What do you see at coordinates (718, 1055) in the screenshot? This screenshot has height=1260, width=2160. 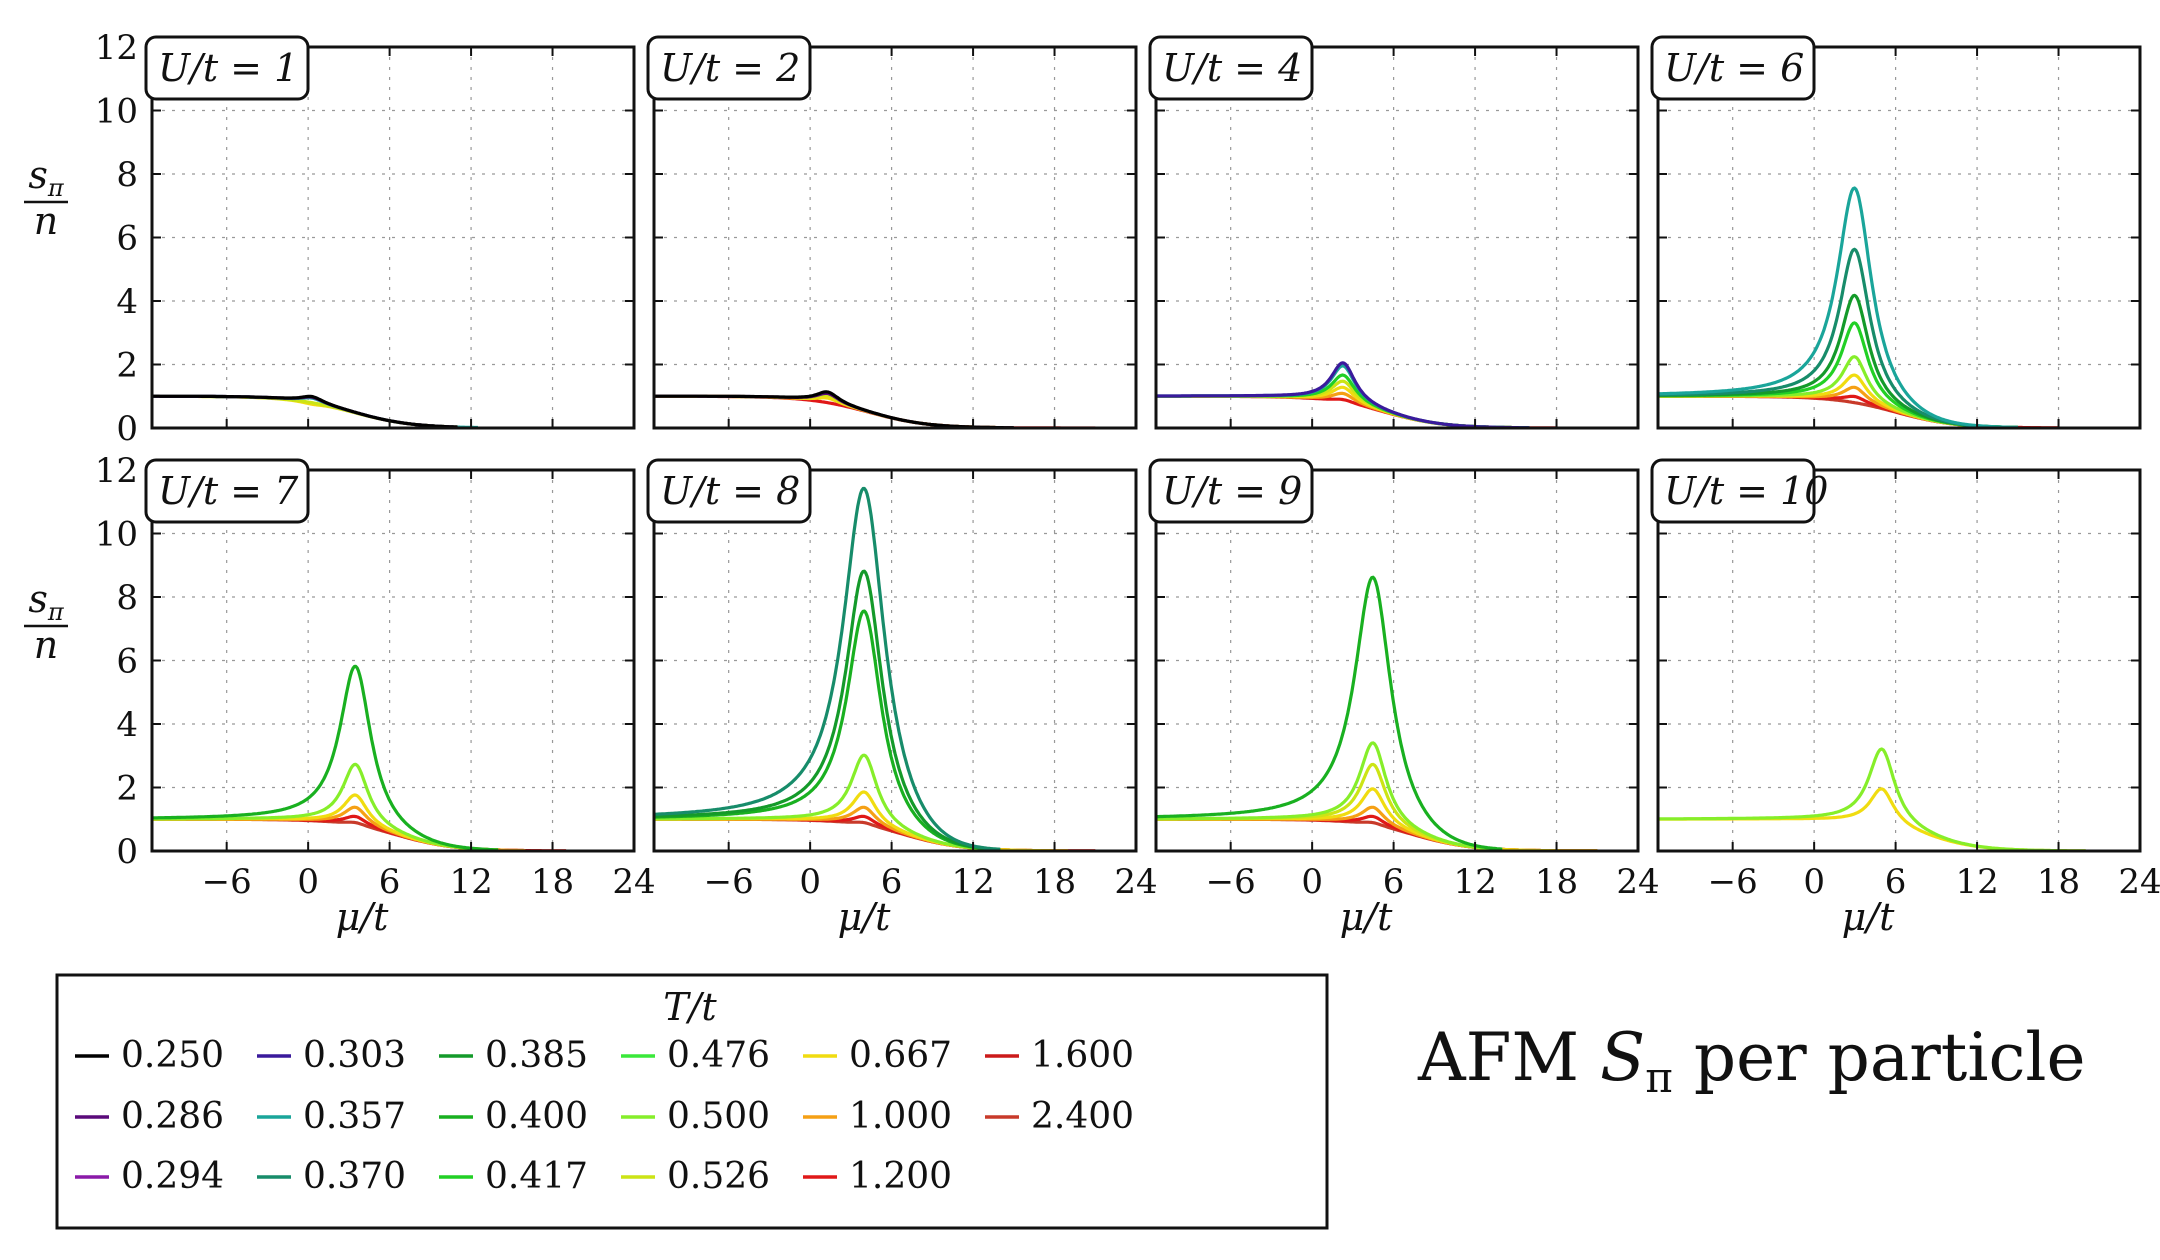 I see `legend-label: 0.476` at bounding box center [718, 1055].